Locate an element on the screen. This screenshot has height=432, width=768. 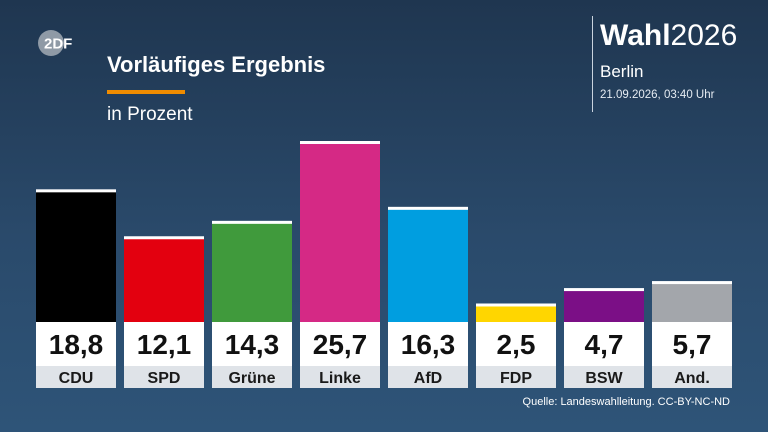
value-label-cdu: 18,8 is located at coordinates (76, 344).